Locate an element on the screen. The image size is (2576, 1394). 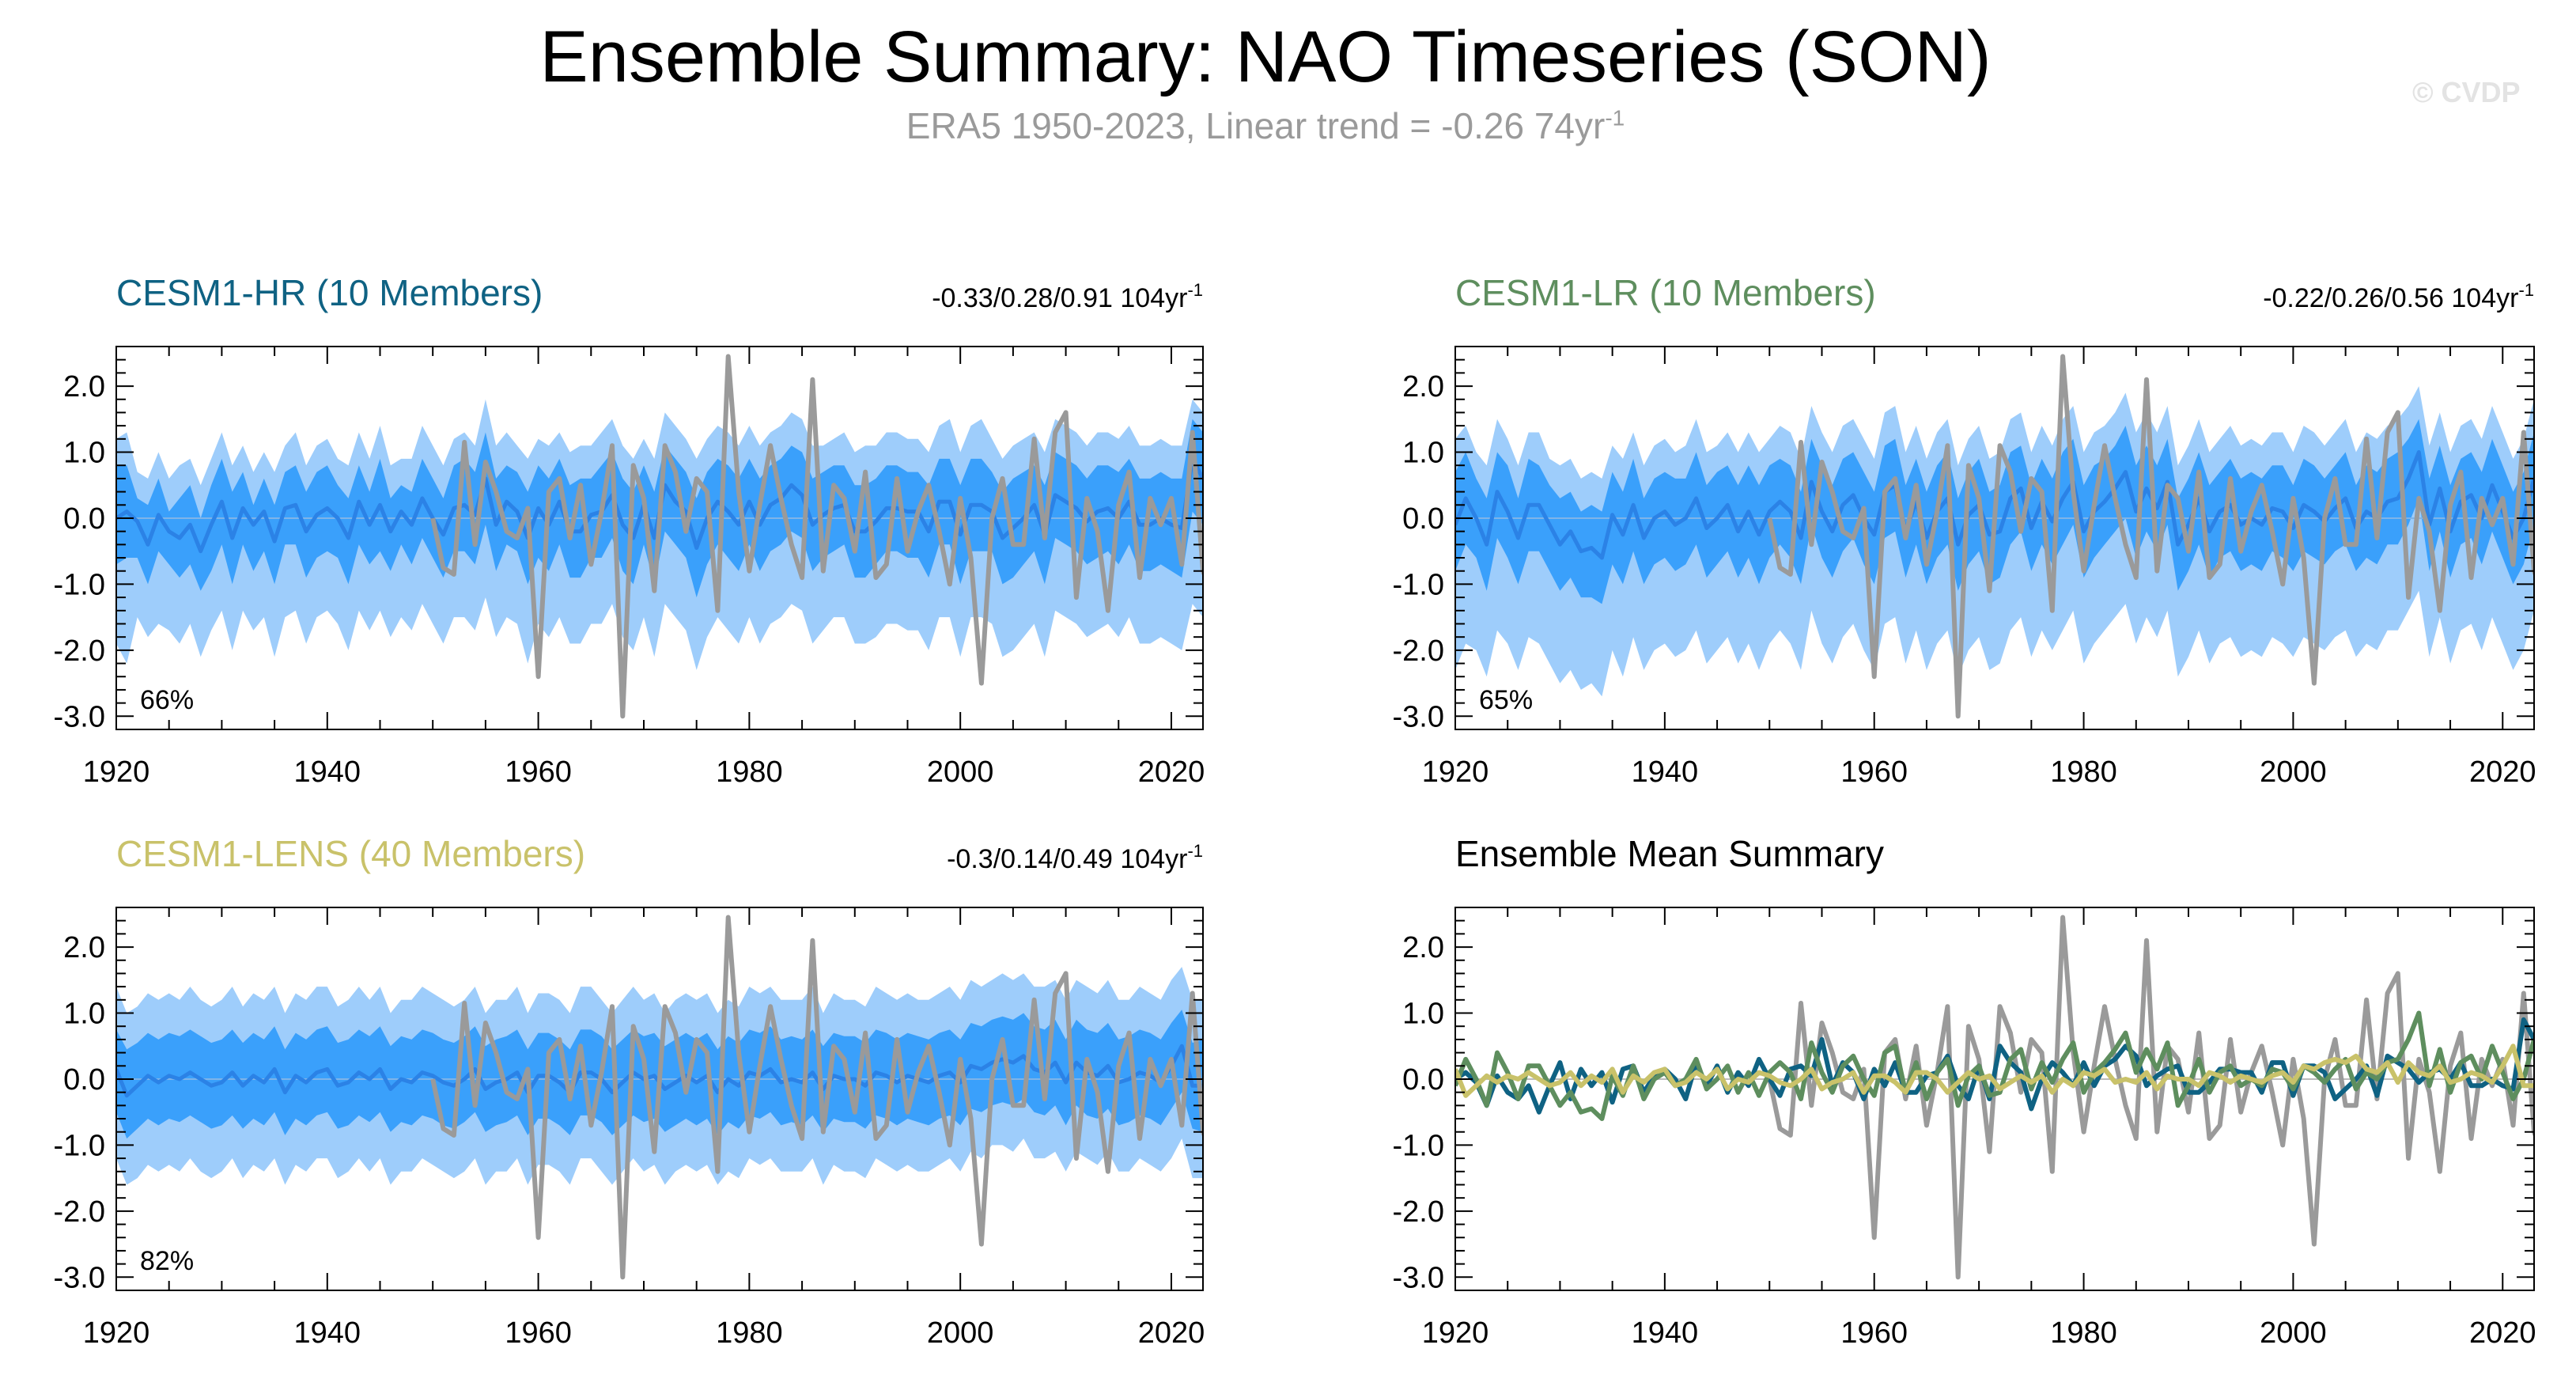
panel-stat-text: -0.22/0.26/0.56 104yr is located at coordinates (2390, 298).